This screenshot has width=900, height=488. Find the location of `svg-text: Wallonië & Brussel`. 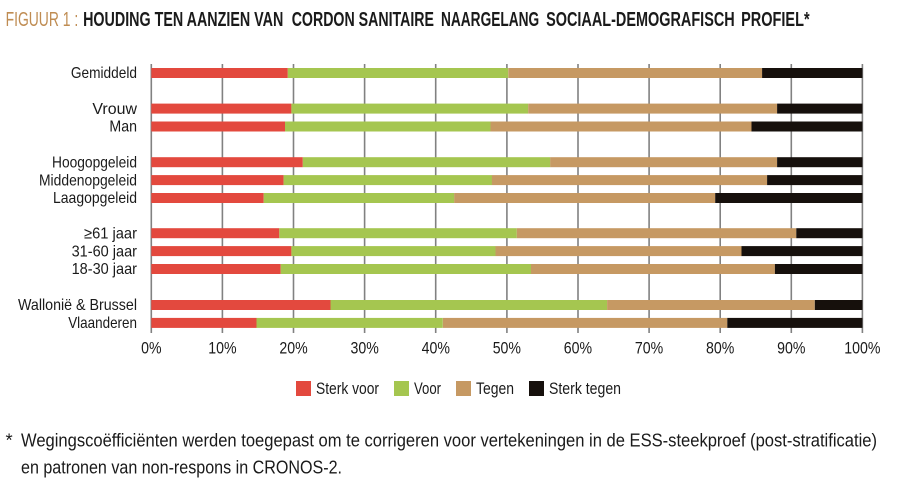

svg-text: Wallonië & Brussel is located at coordinates (77, 305).